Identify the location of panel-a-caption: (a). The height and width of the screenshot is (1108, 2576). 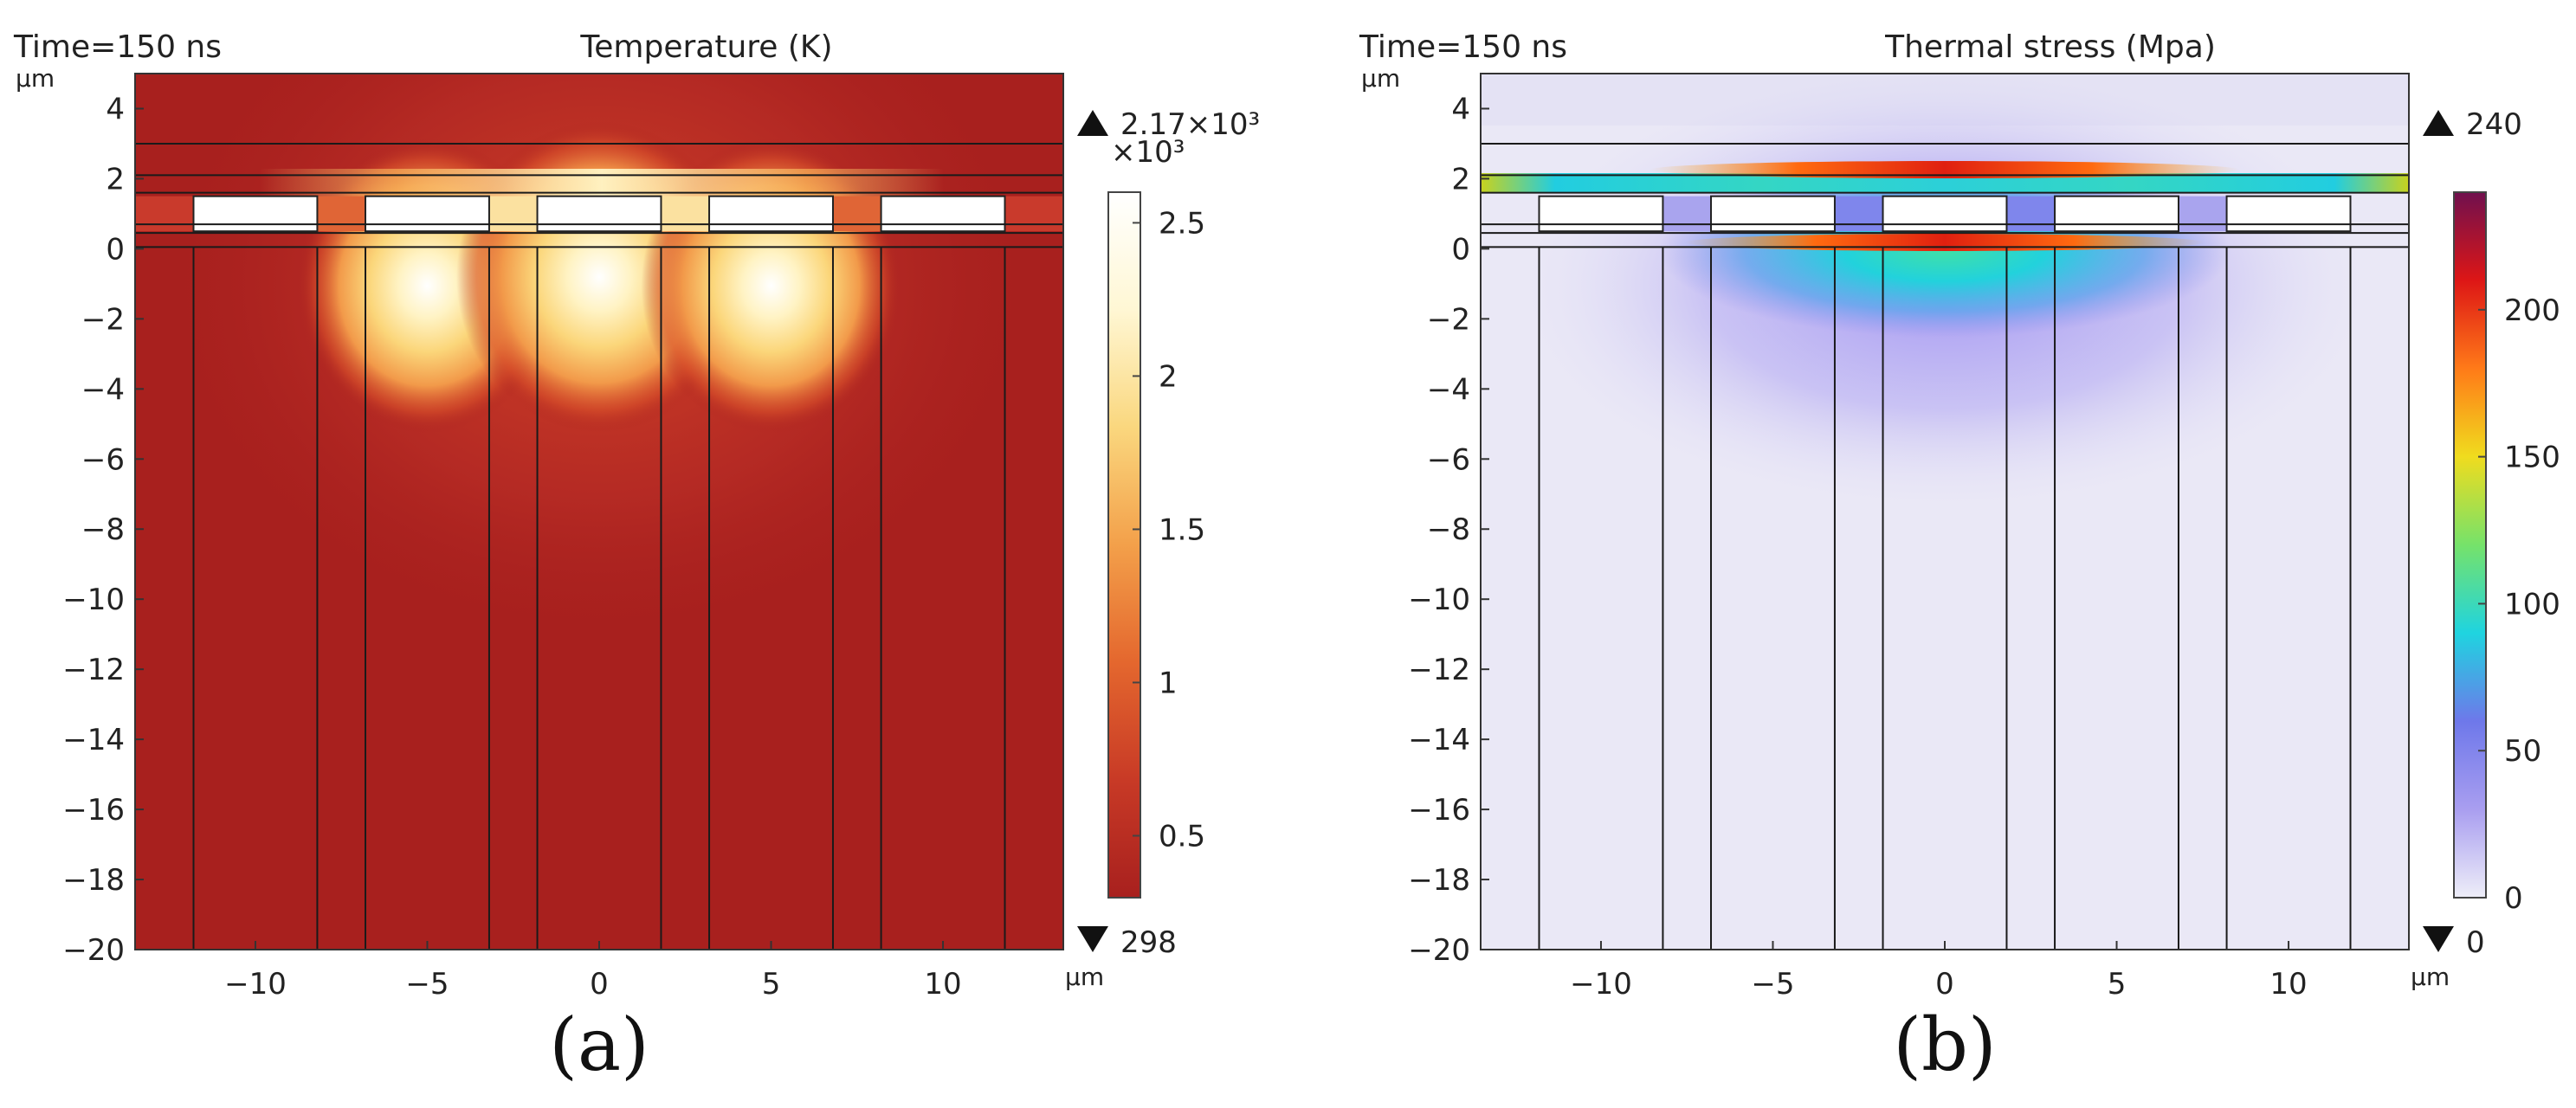
(599, 1044).